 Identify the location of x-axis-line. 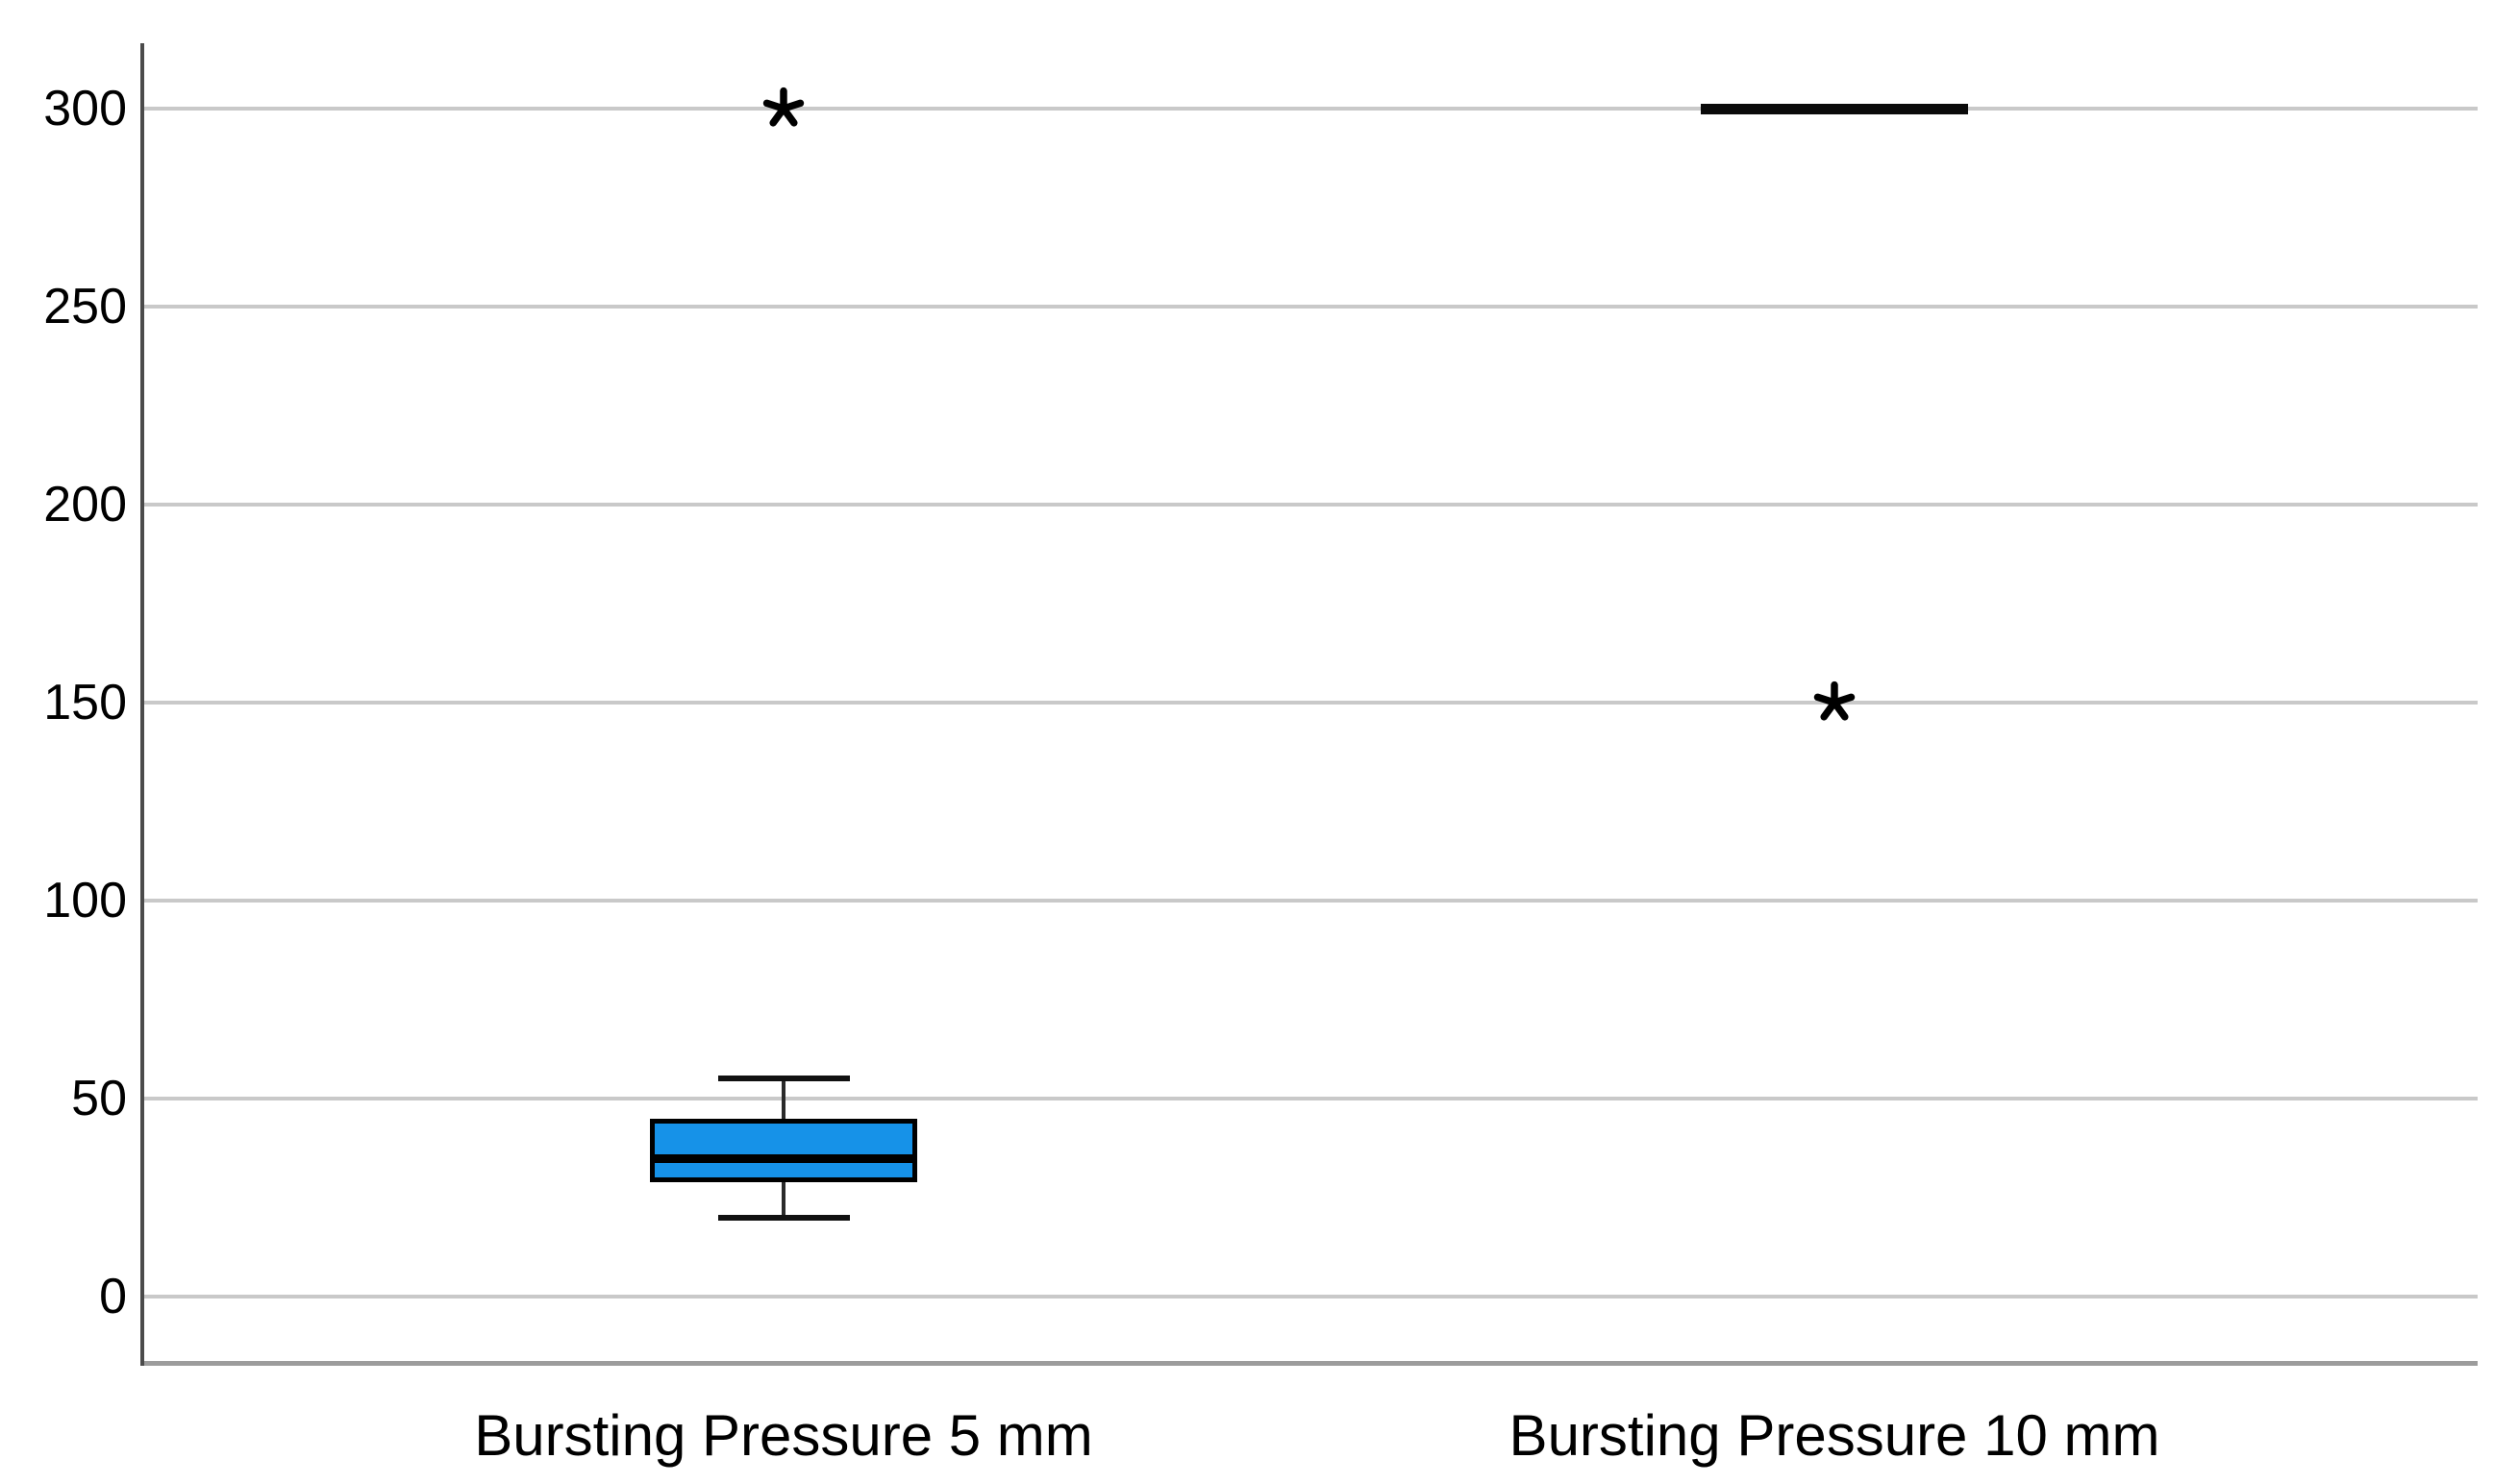
(1311, 1363).